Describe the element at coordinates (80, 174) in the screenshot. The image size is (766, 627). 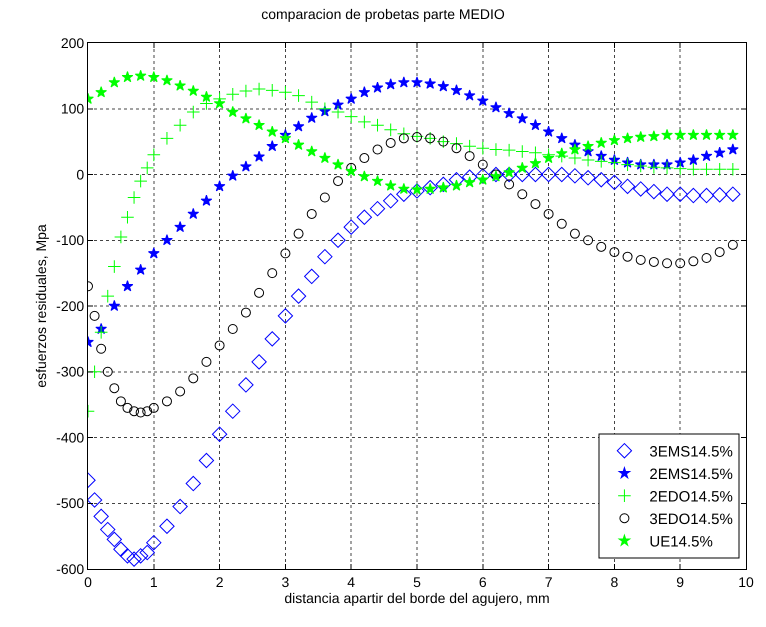
I see `y-tick-label: 0` at that location.